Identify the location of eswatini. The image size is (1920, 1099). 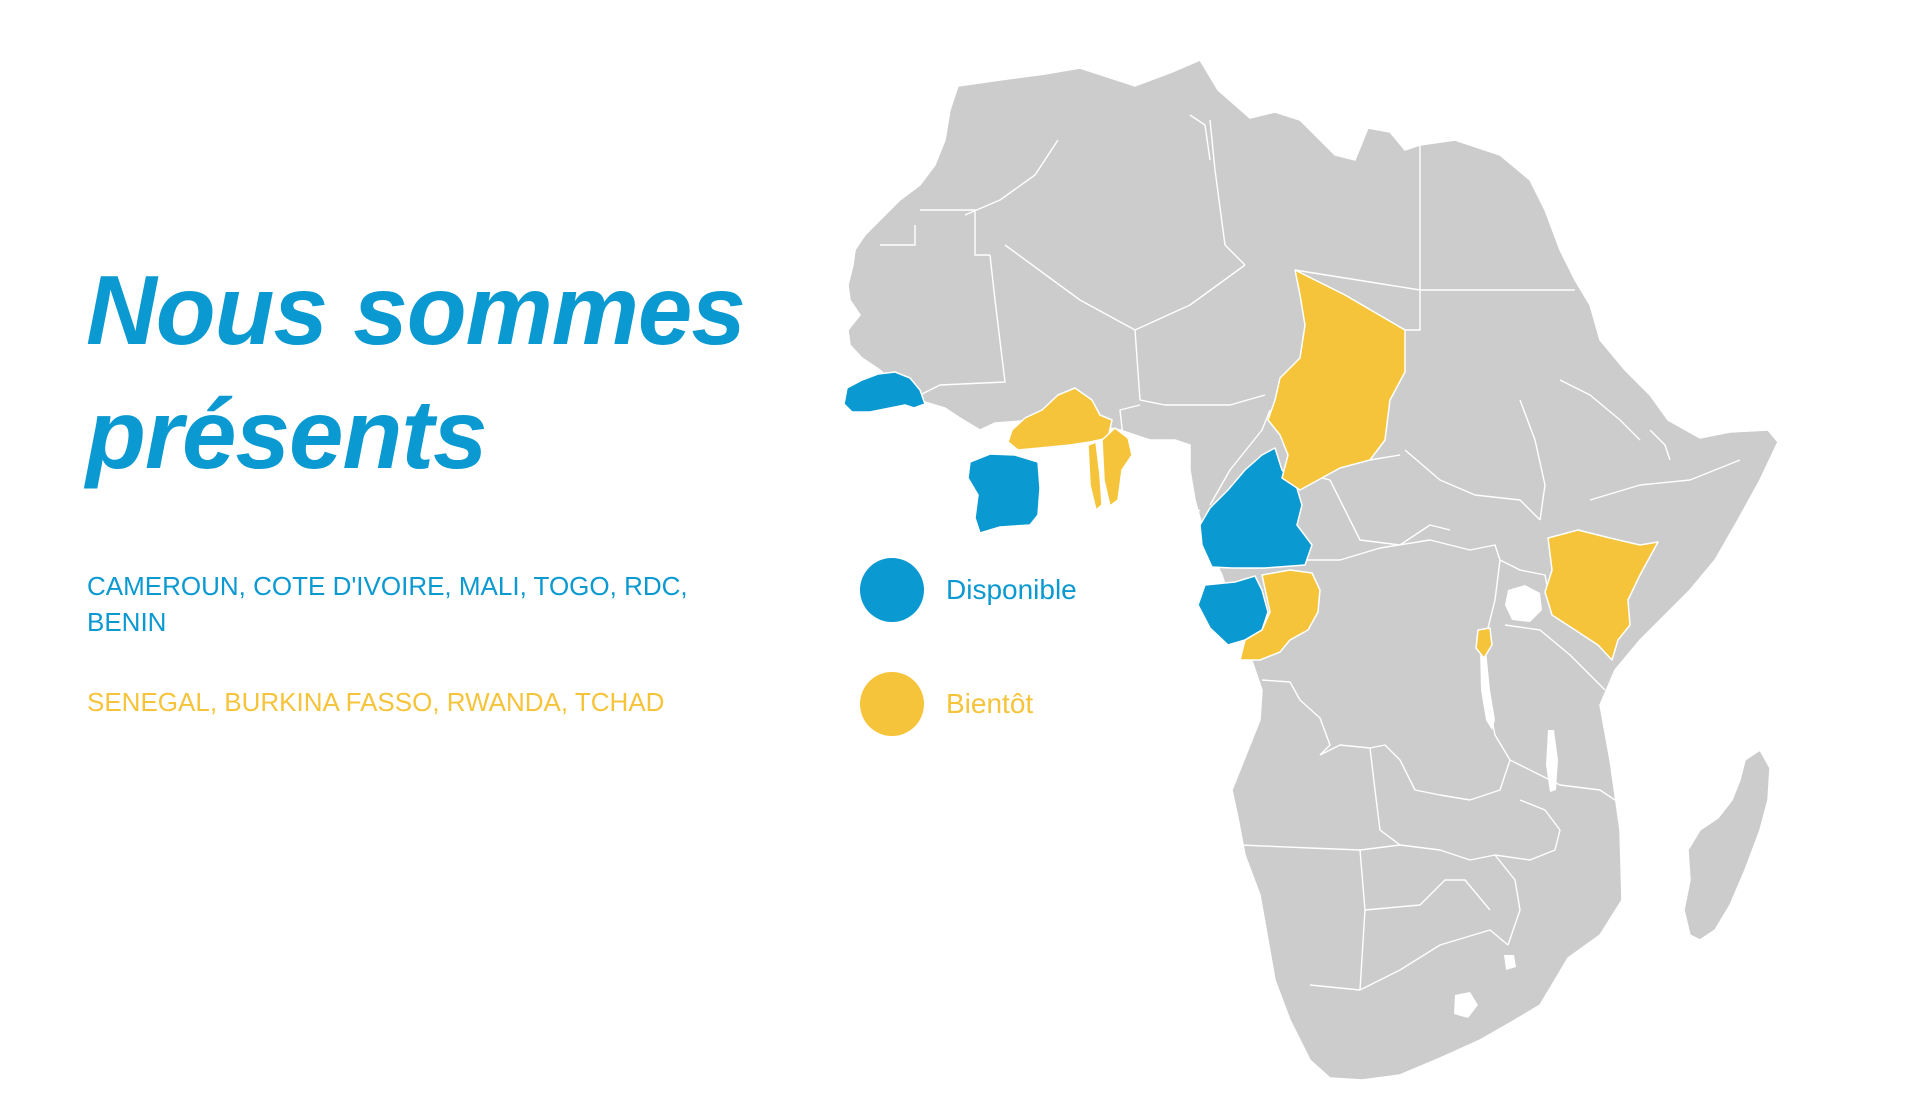
(1510, 962).